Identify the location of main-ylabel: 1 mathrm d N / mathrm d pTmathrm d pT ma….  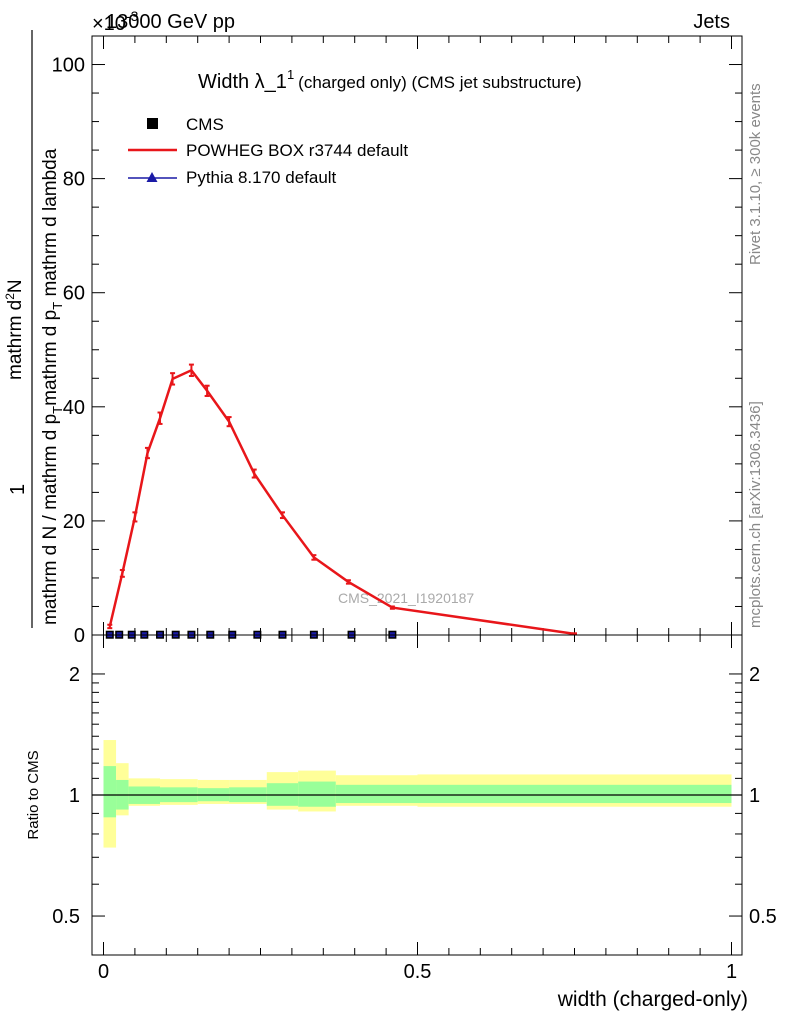
(36, 329).